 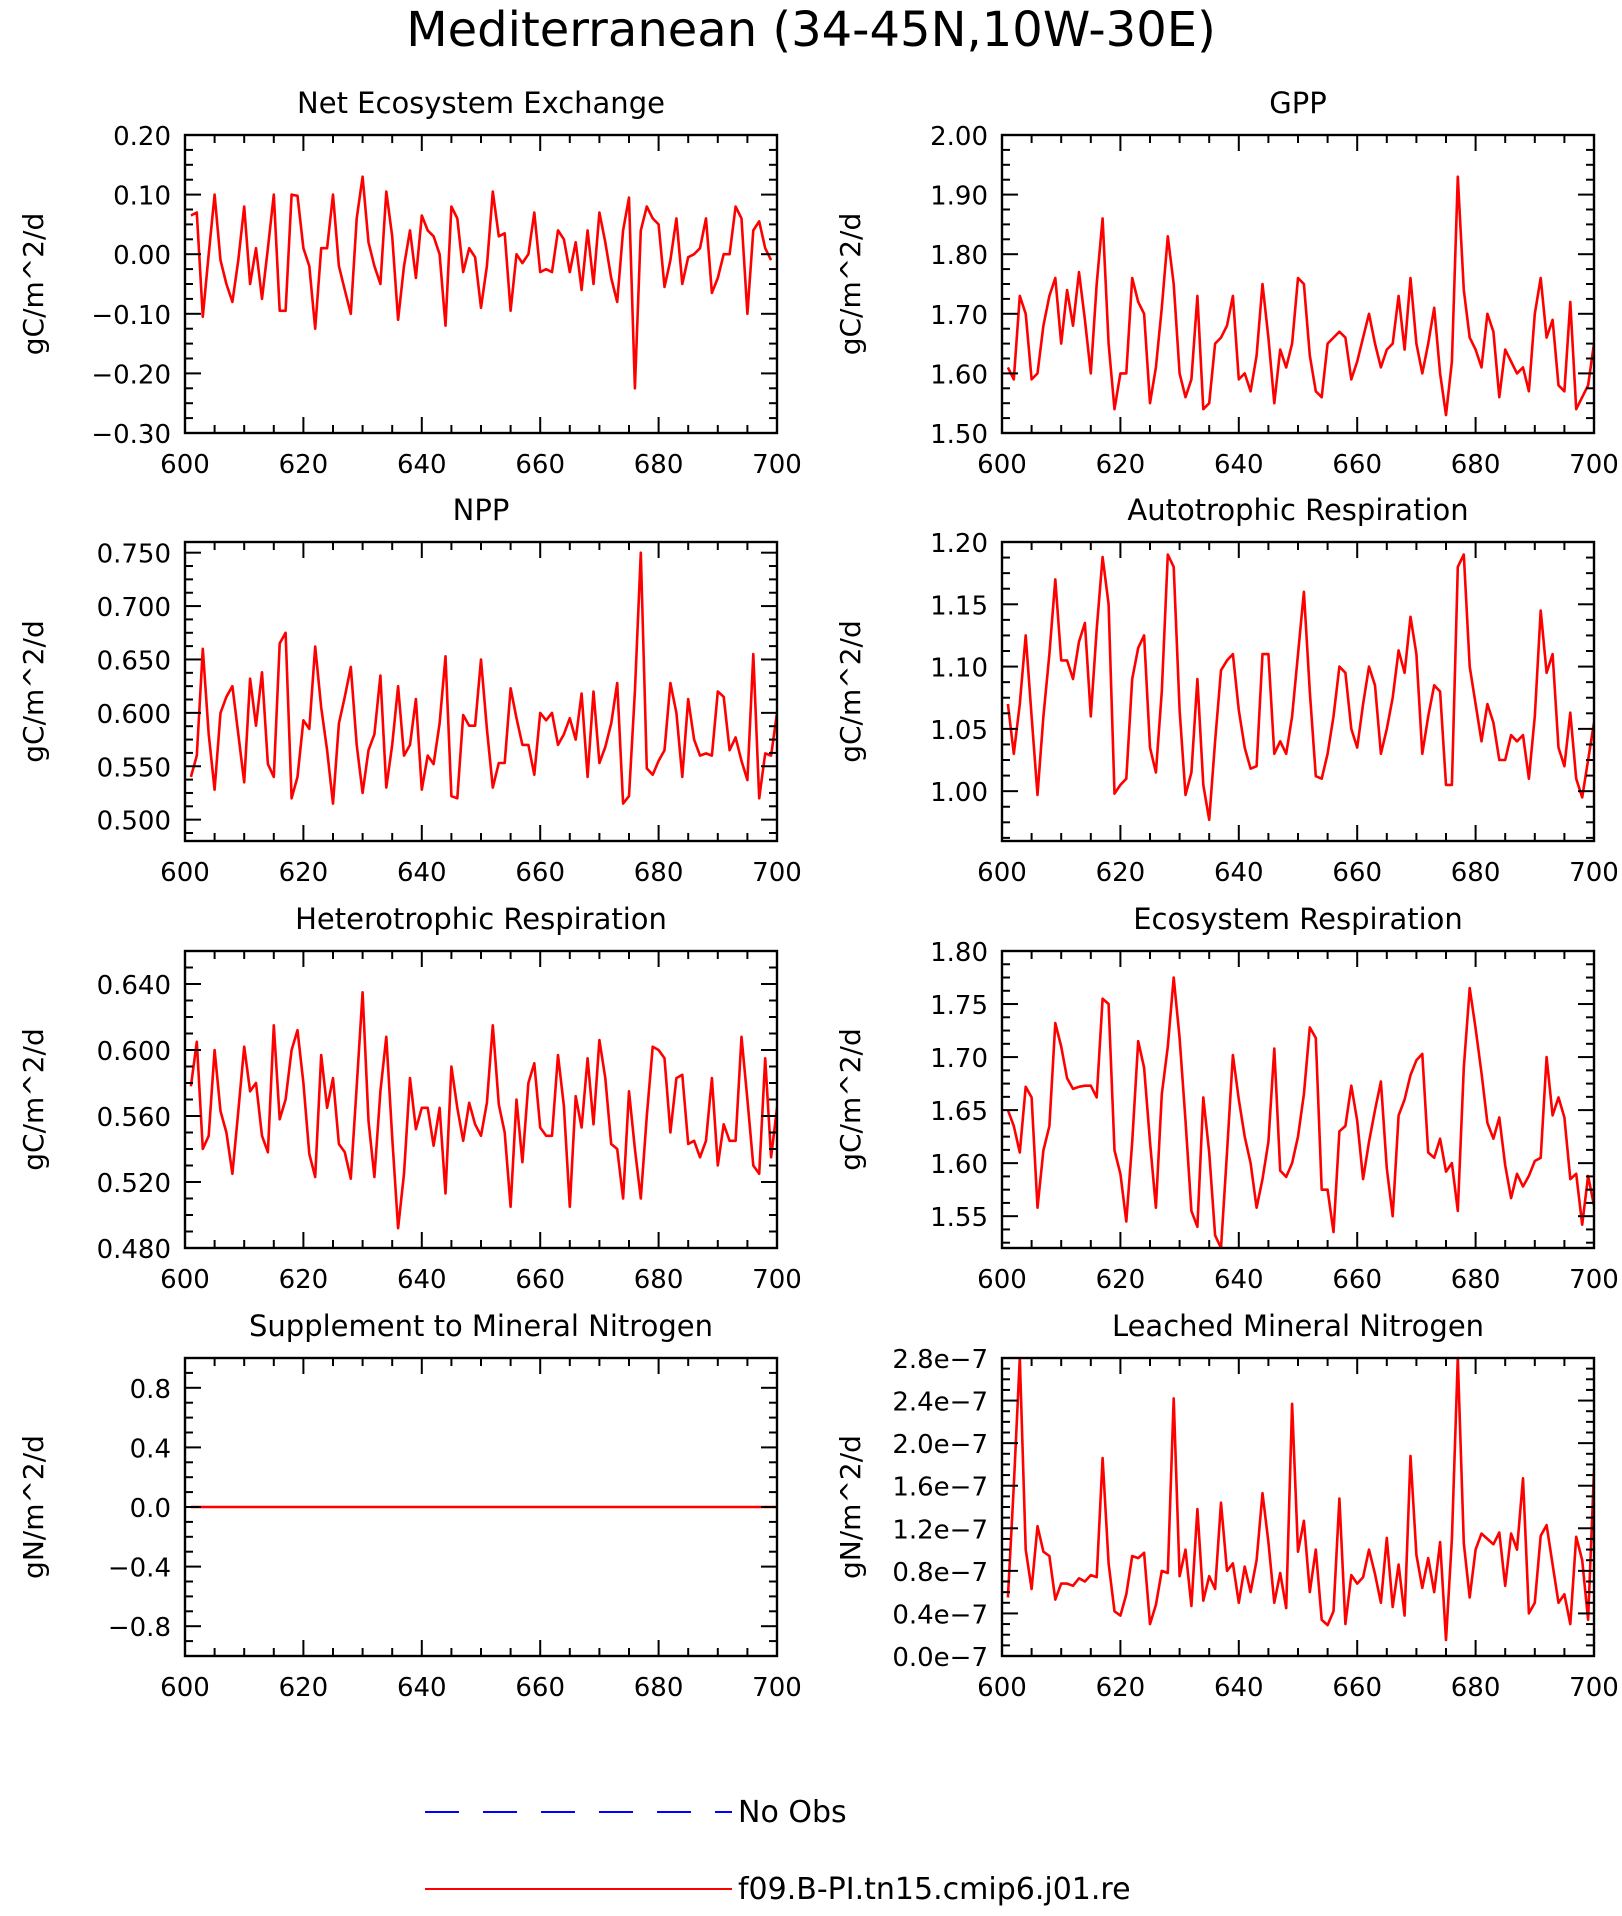 What do you see at coordinates (940, 1658) in the screenshot?
I see `y-tick-label: 0.0e−7` at bounding box center [940, 1658].